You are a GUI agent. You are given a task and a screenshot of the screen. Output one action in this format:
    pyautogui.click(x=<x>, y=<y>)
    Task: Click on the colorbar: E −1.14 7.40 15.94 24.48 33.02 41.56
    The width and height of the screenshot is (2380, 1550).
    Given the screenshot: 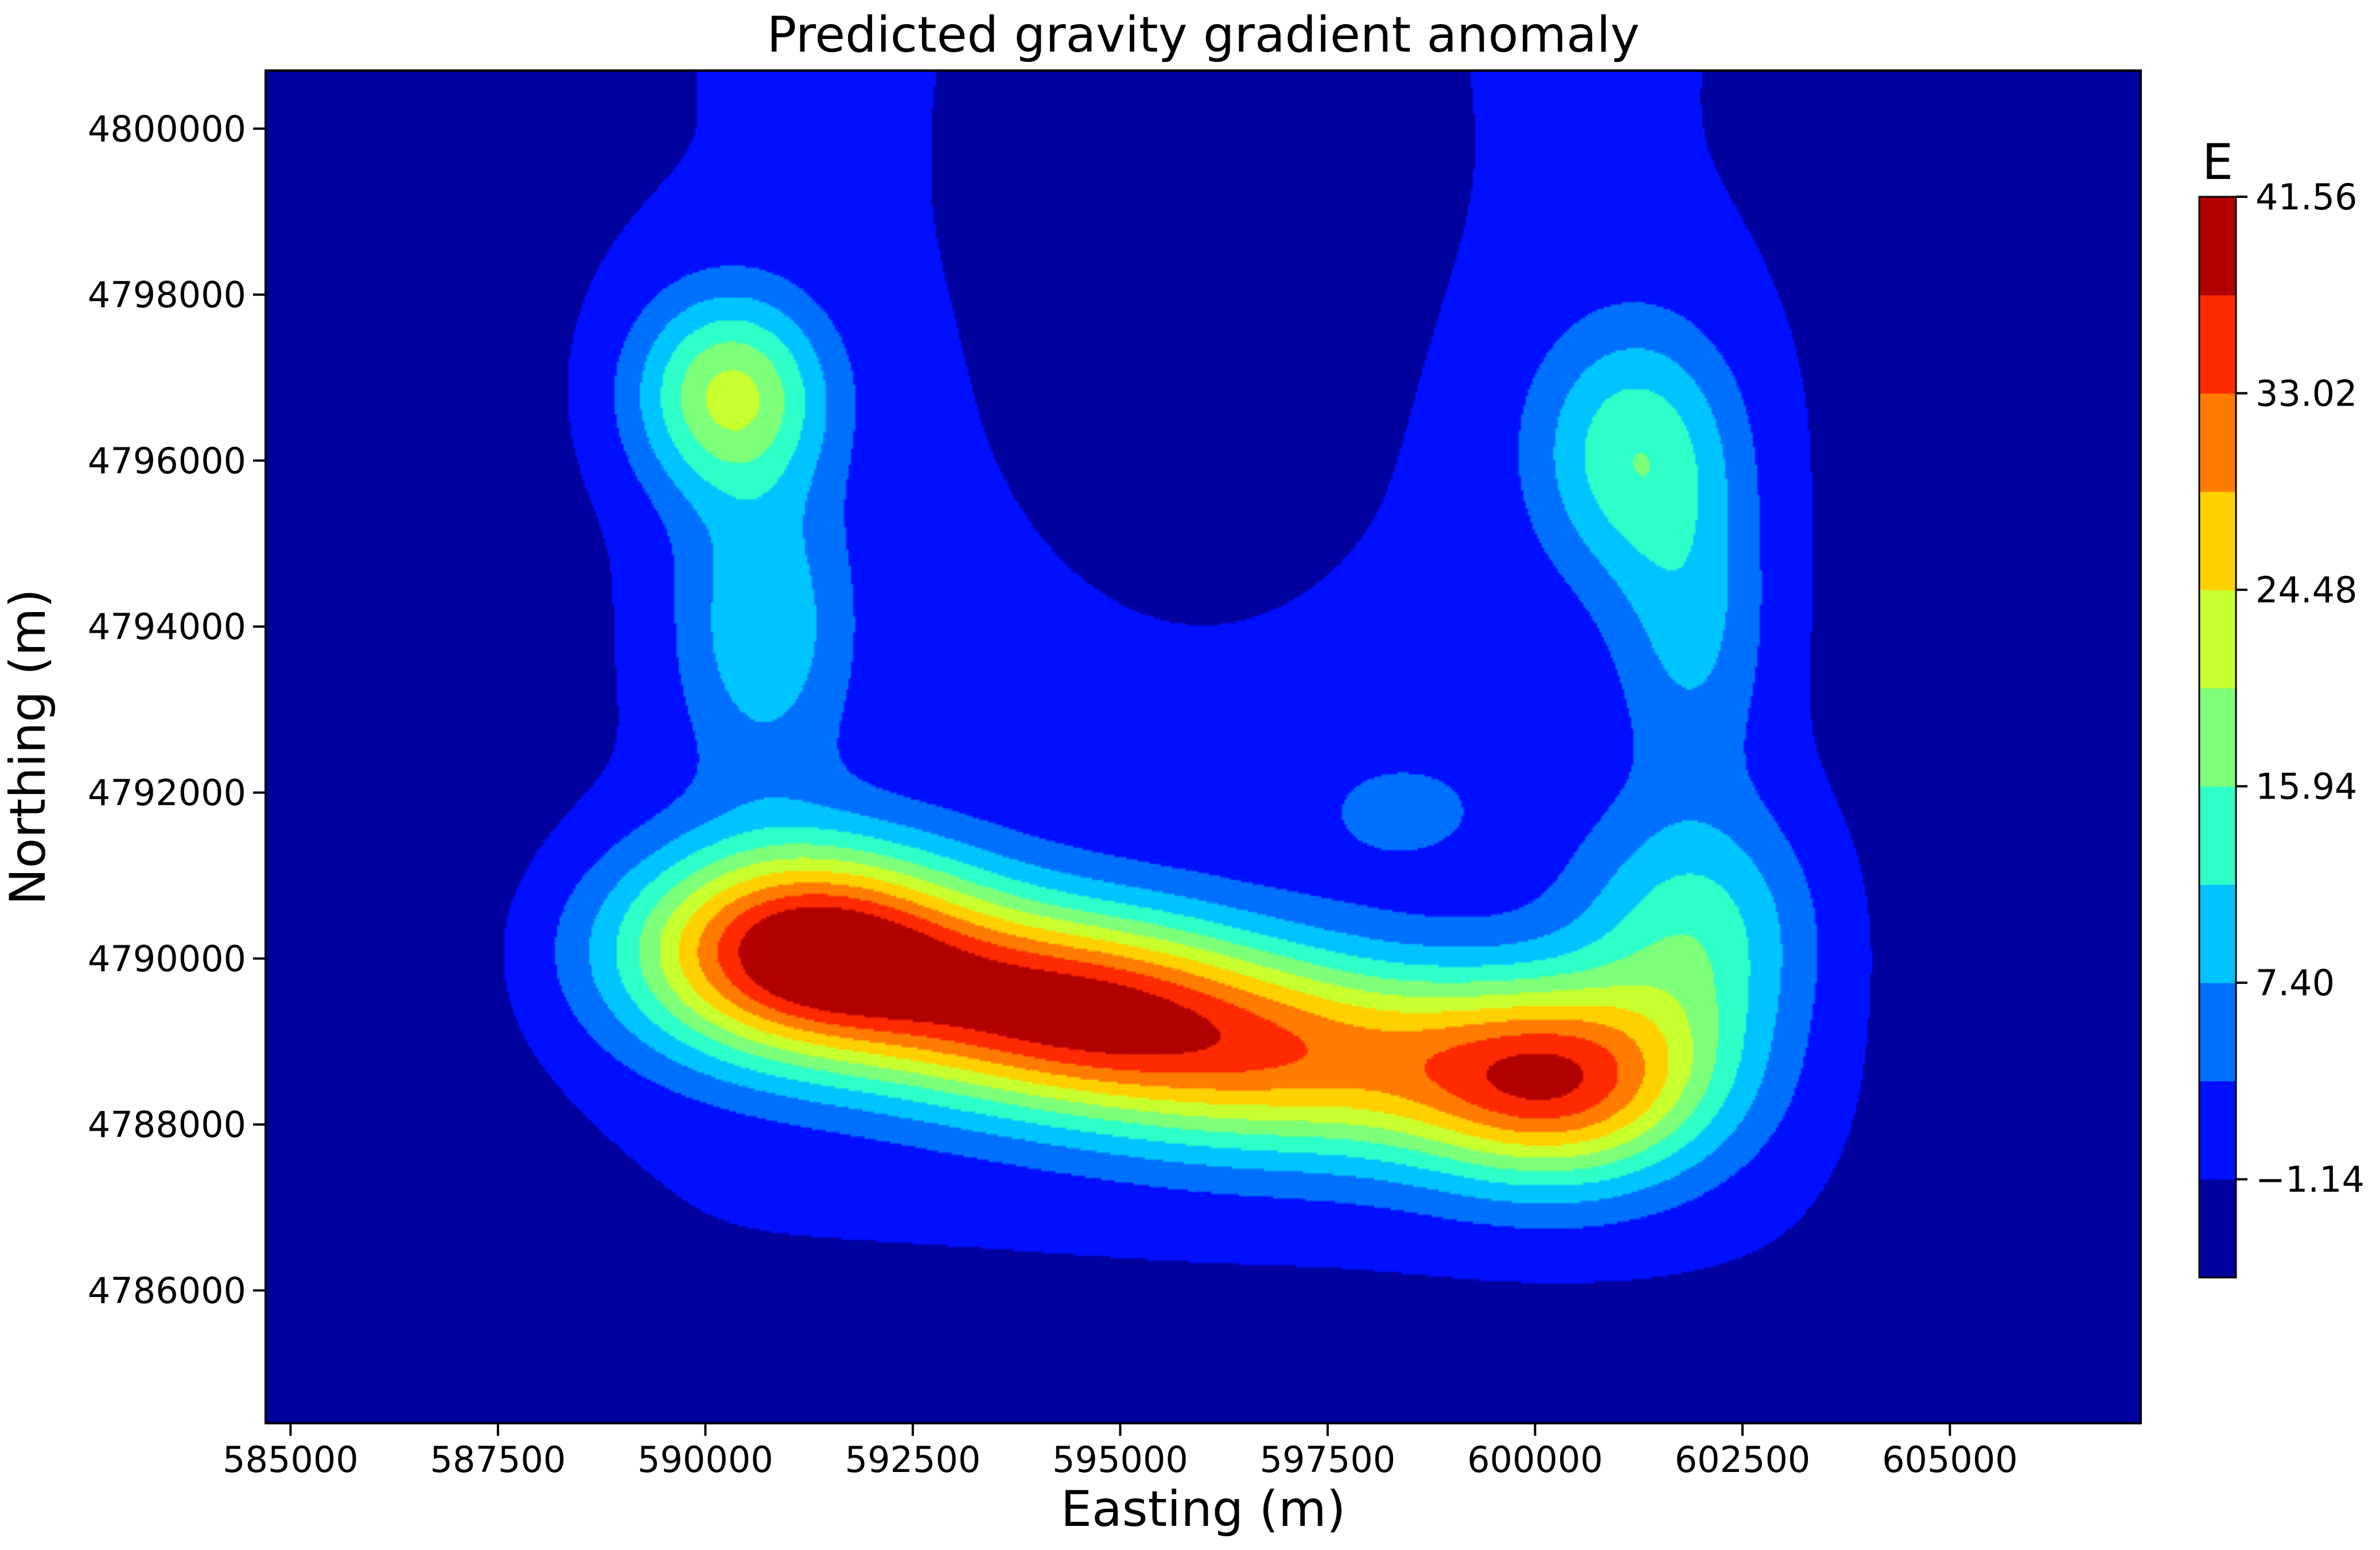 What is the action you would take?
    pyautogui.click(x=2281, y=706)
    